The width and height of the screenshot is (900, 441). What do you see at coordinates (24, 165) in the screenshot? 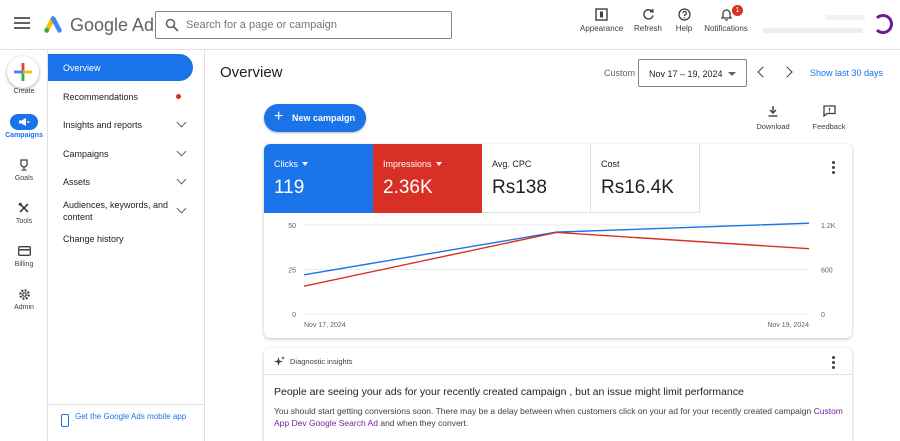
I see `trophy-icon` at bounding box center [24, 165].